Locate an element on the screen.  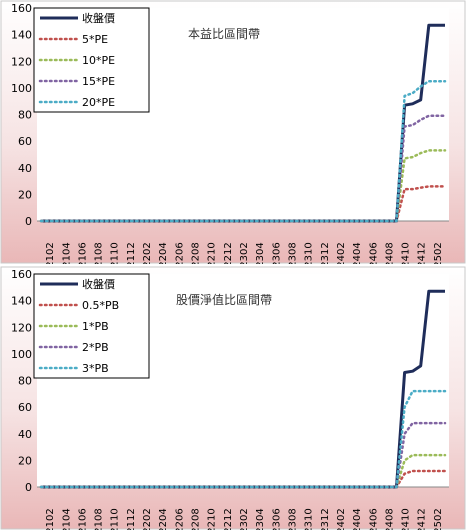
legend-entry: 20*PE is located at coordinates (98, 102).